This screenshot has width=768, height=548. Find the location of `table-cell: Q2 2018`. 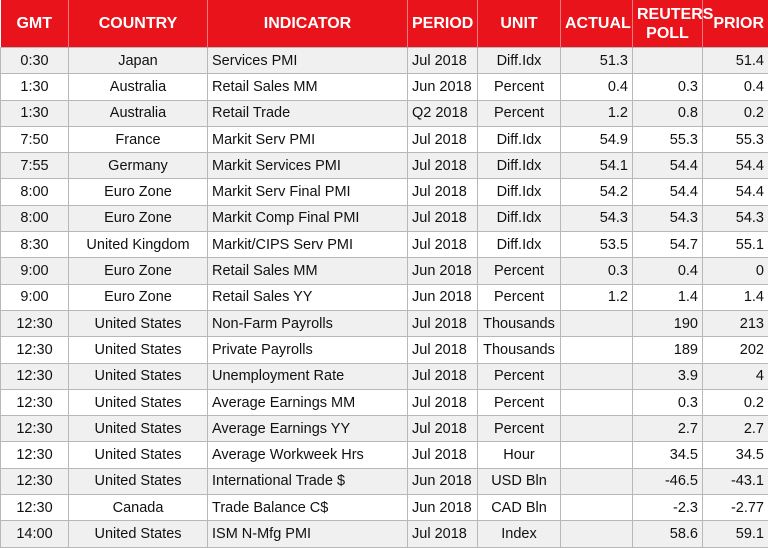

table-cell: Q2 2018 is located at coordinates (443, 113).